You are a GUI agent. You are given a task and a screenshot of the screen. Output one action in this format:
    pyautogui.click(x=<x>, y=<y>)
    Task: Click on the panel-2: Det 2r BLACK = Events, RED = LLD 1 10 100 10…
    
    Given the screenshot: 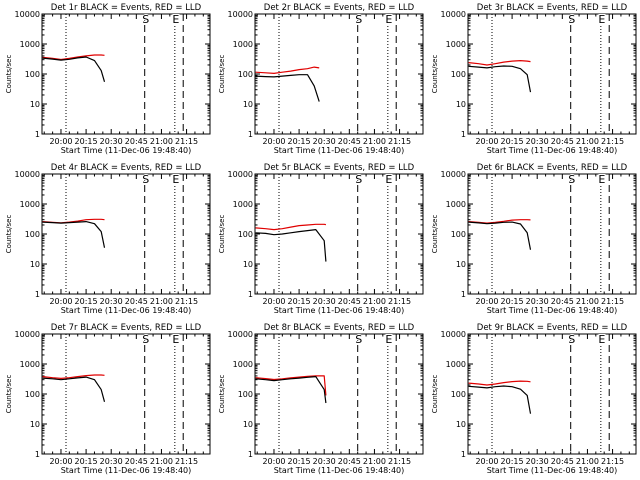 What is the action you would take?
    pyautogui.click(x=321, y=79)
    